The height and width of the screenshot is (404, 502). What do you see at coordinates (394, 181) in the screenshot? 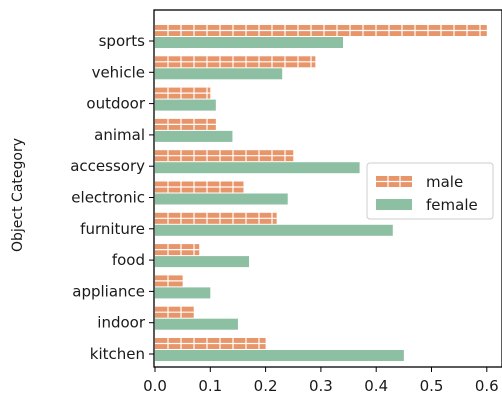
I see `legend-swatch-male` at bounding box center [394, 181].